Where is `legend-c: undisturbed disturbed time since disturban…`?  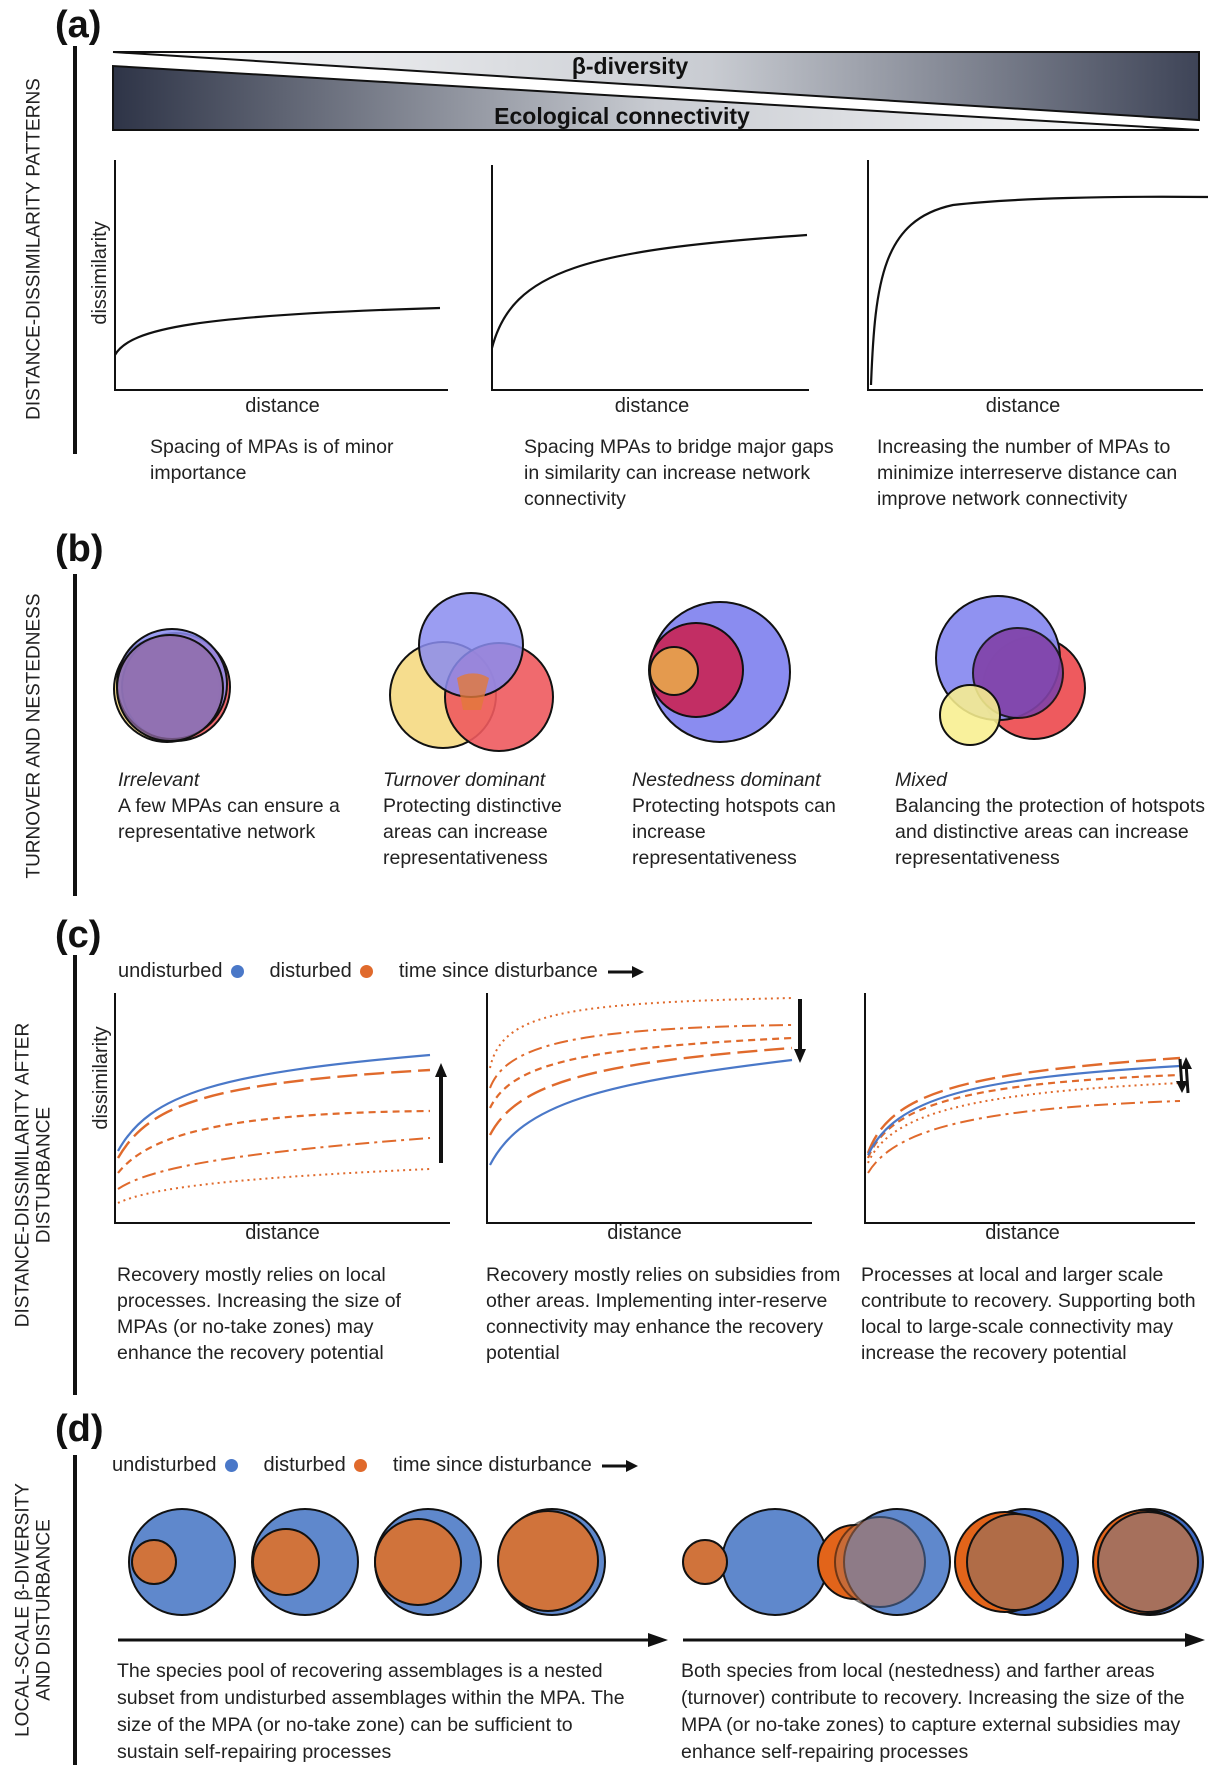
legend-c: undisturbed disturbed time since disturban… is located at coordinates (382, 971).